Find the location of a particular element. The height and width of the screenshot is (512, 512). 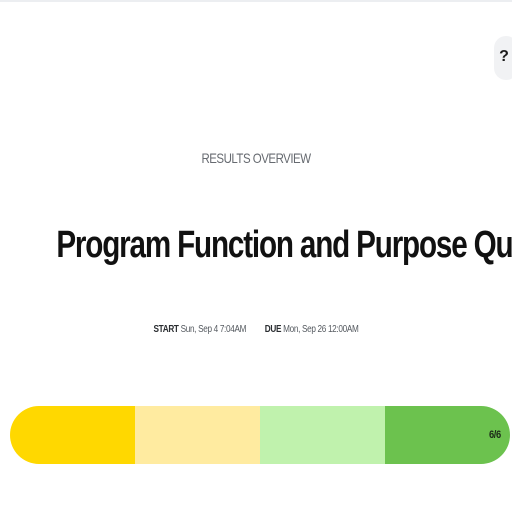

help-button: ? is located at coordinates (503, 58).